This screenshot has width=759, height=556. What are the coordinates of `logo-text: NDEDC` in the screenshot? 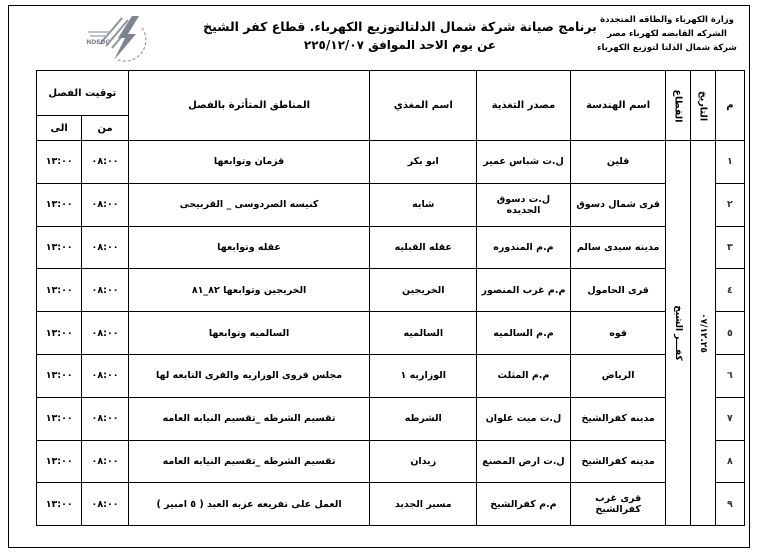 It's located at (98, 42).